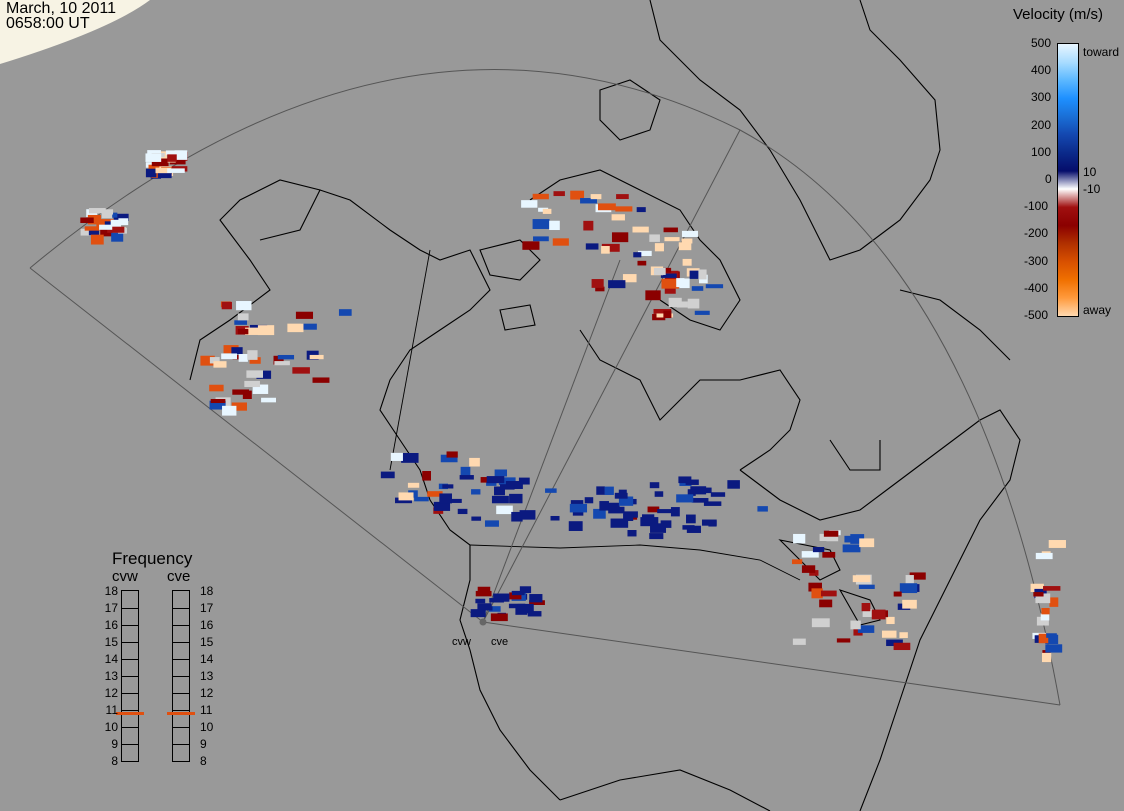 The width and height of the screenshot is (1124, 811). I want to click on frequency-tick-right: 16, so click(207, 625).